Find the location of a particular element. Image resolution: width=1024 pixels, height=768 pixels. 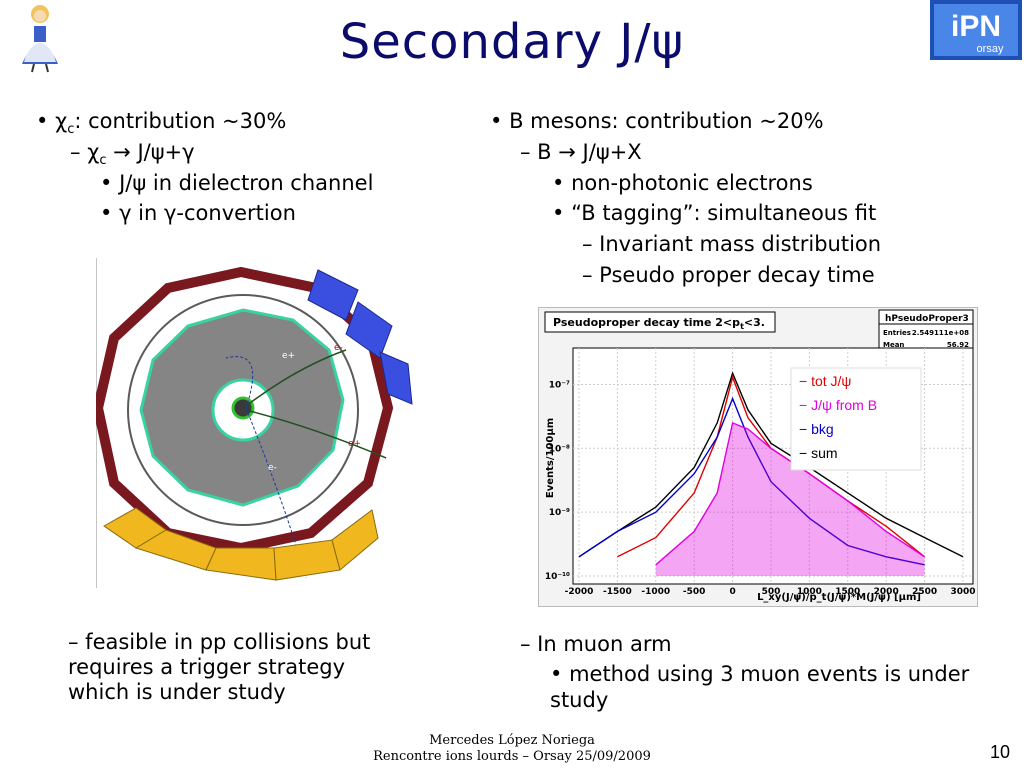

footer-author: Mercedes López Noriega is located at coordinates (512, 740).